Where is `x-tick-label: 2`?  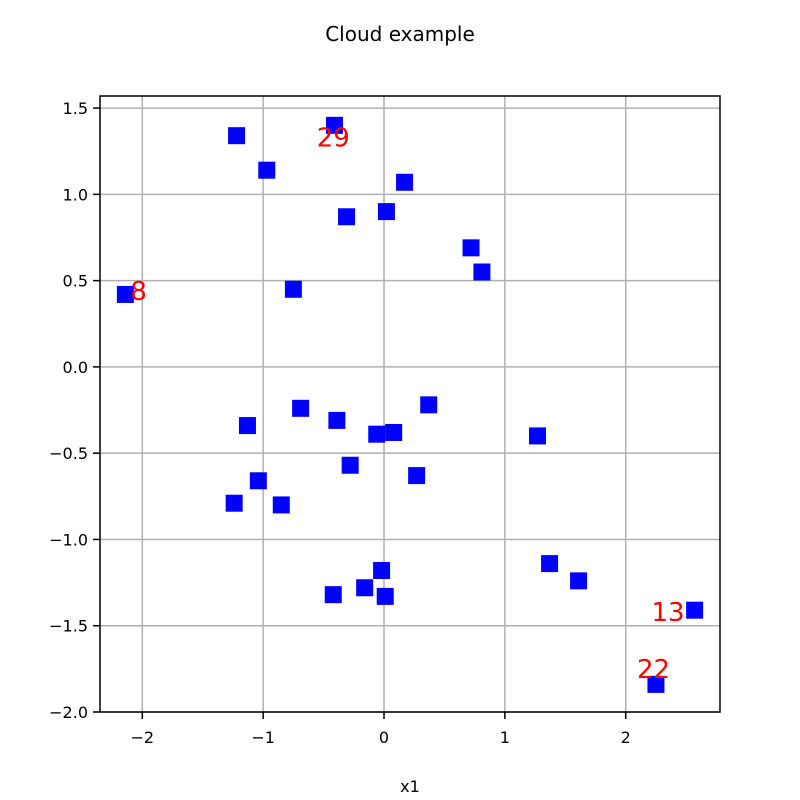 x-tick-label: 2 is located at coordinates (626, 737).